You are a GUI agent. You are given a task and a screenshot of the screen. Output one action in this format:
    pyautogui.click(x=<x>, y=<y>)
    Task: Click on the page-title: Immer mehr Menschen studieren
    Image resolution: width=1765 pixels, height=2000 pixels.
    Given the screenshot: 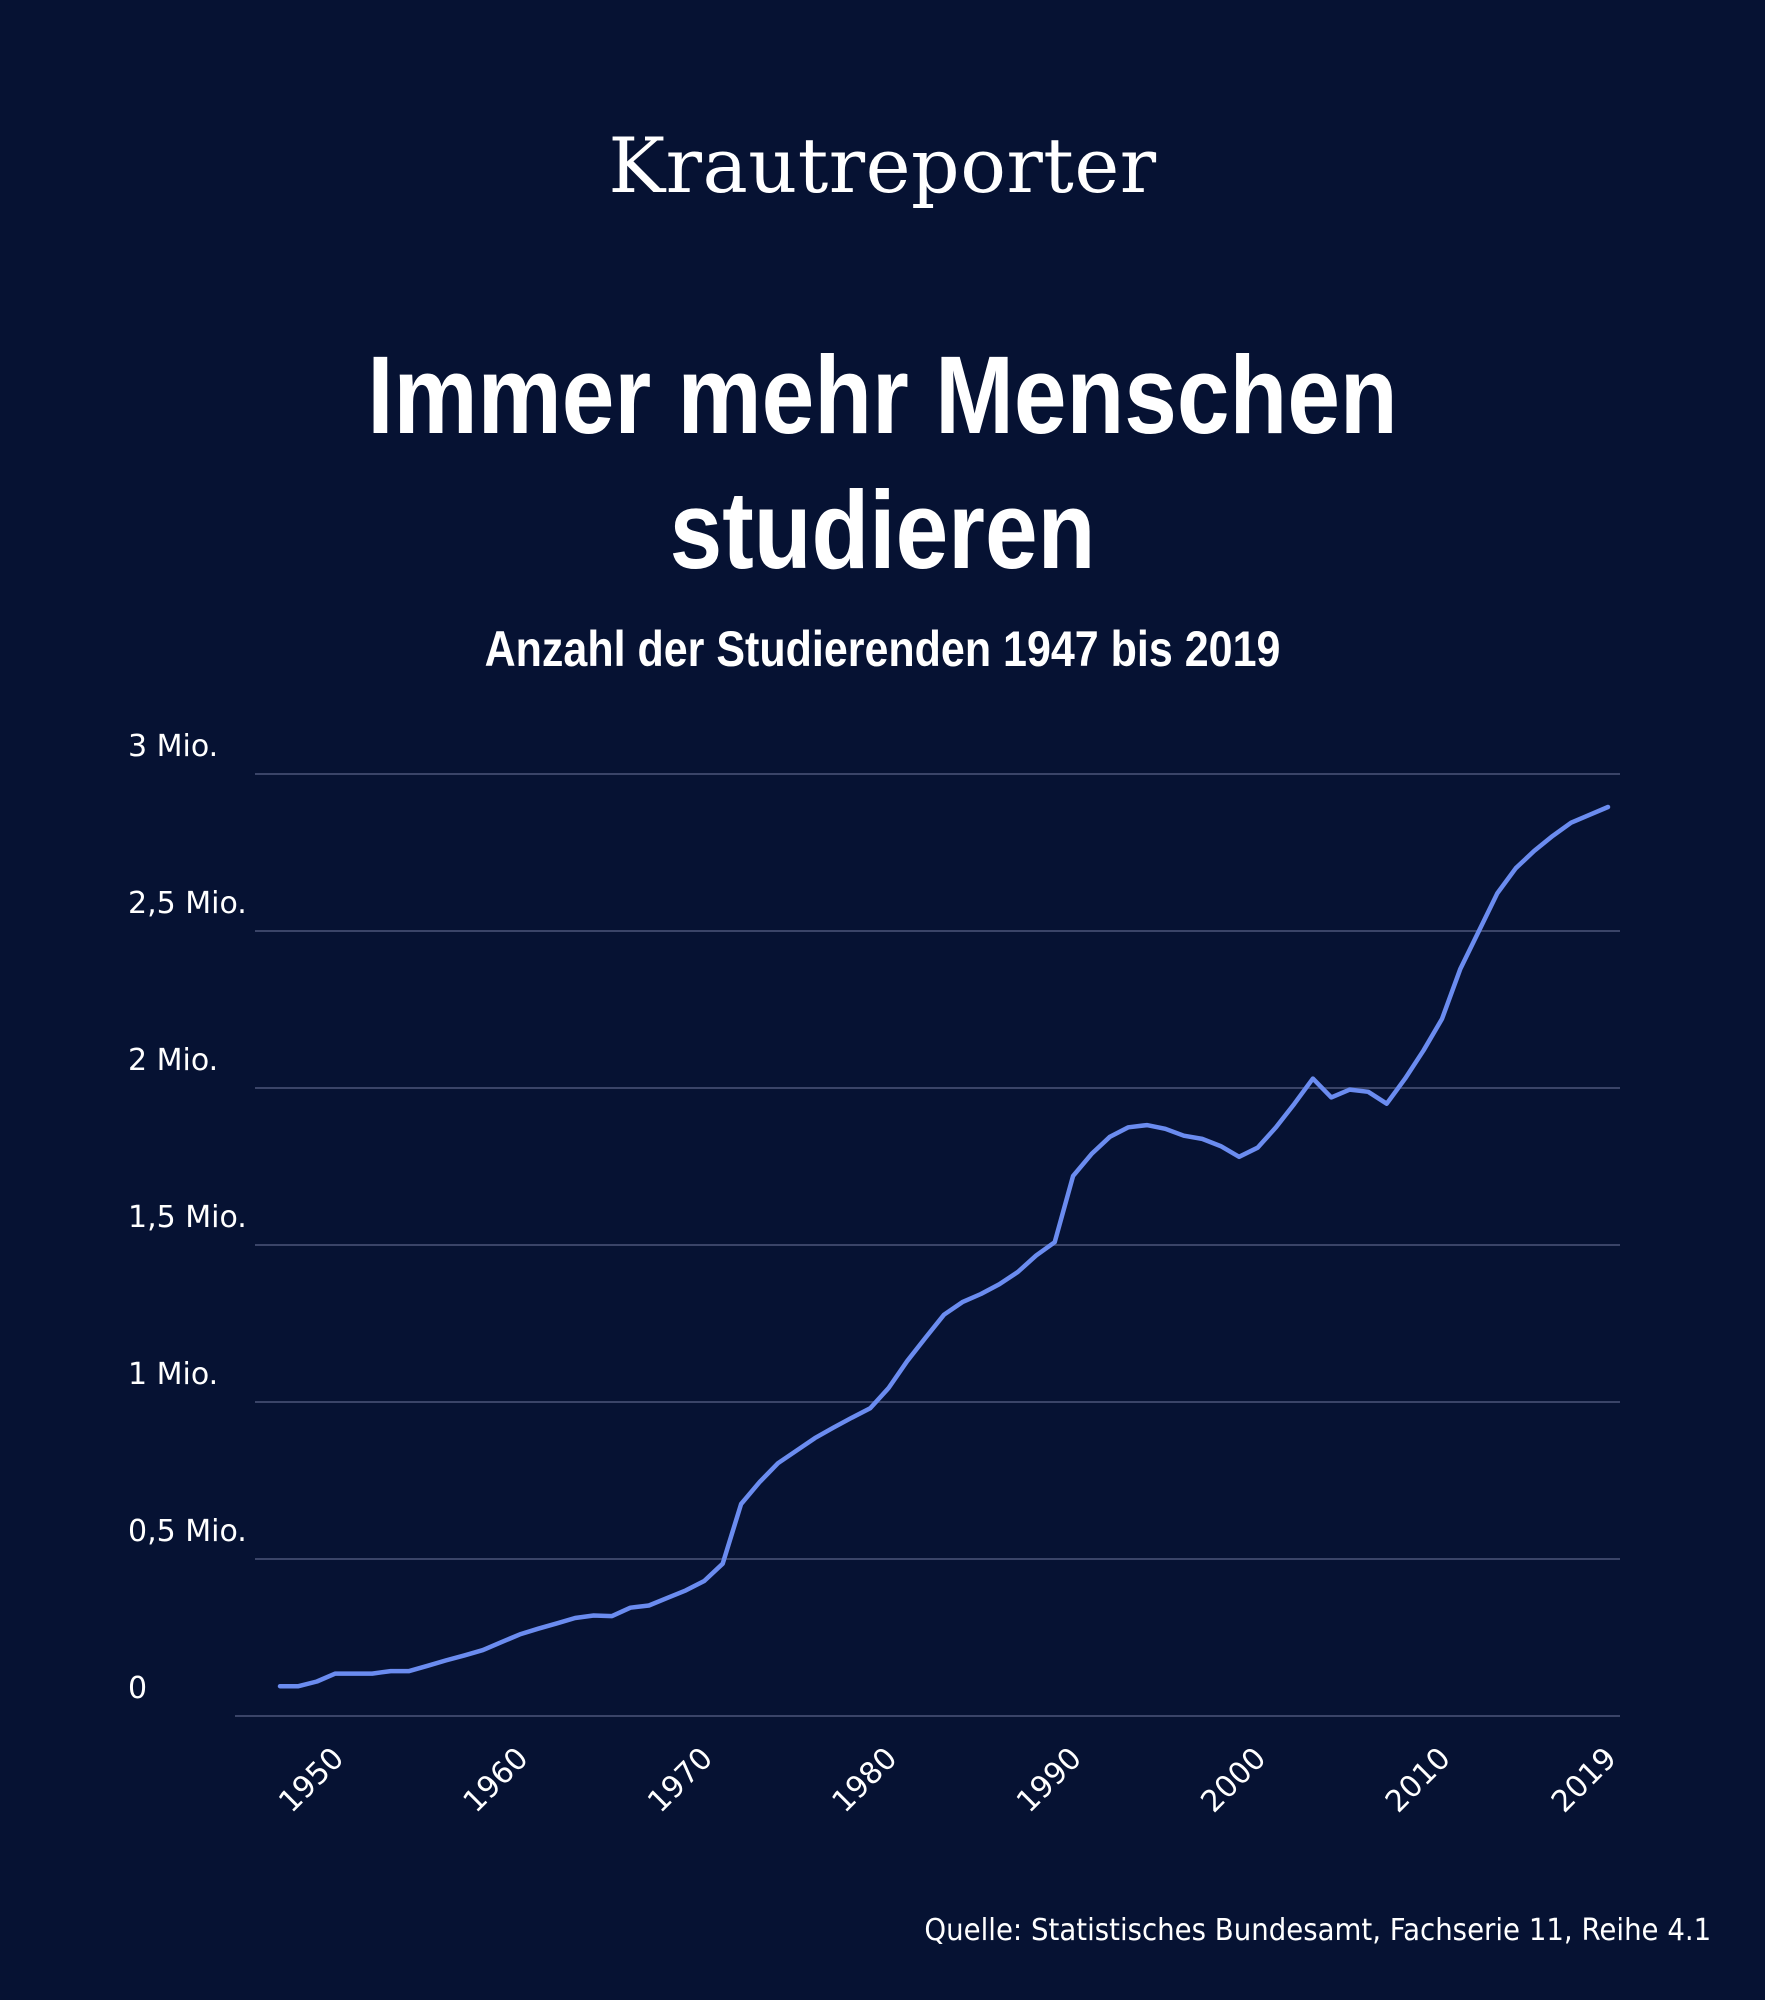 What is the action you would take?
    pyautogui.click(x=883, y=463)
    